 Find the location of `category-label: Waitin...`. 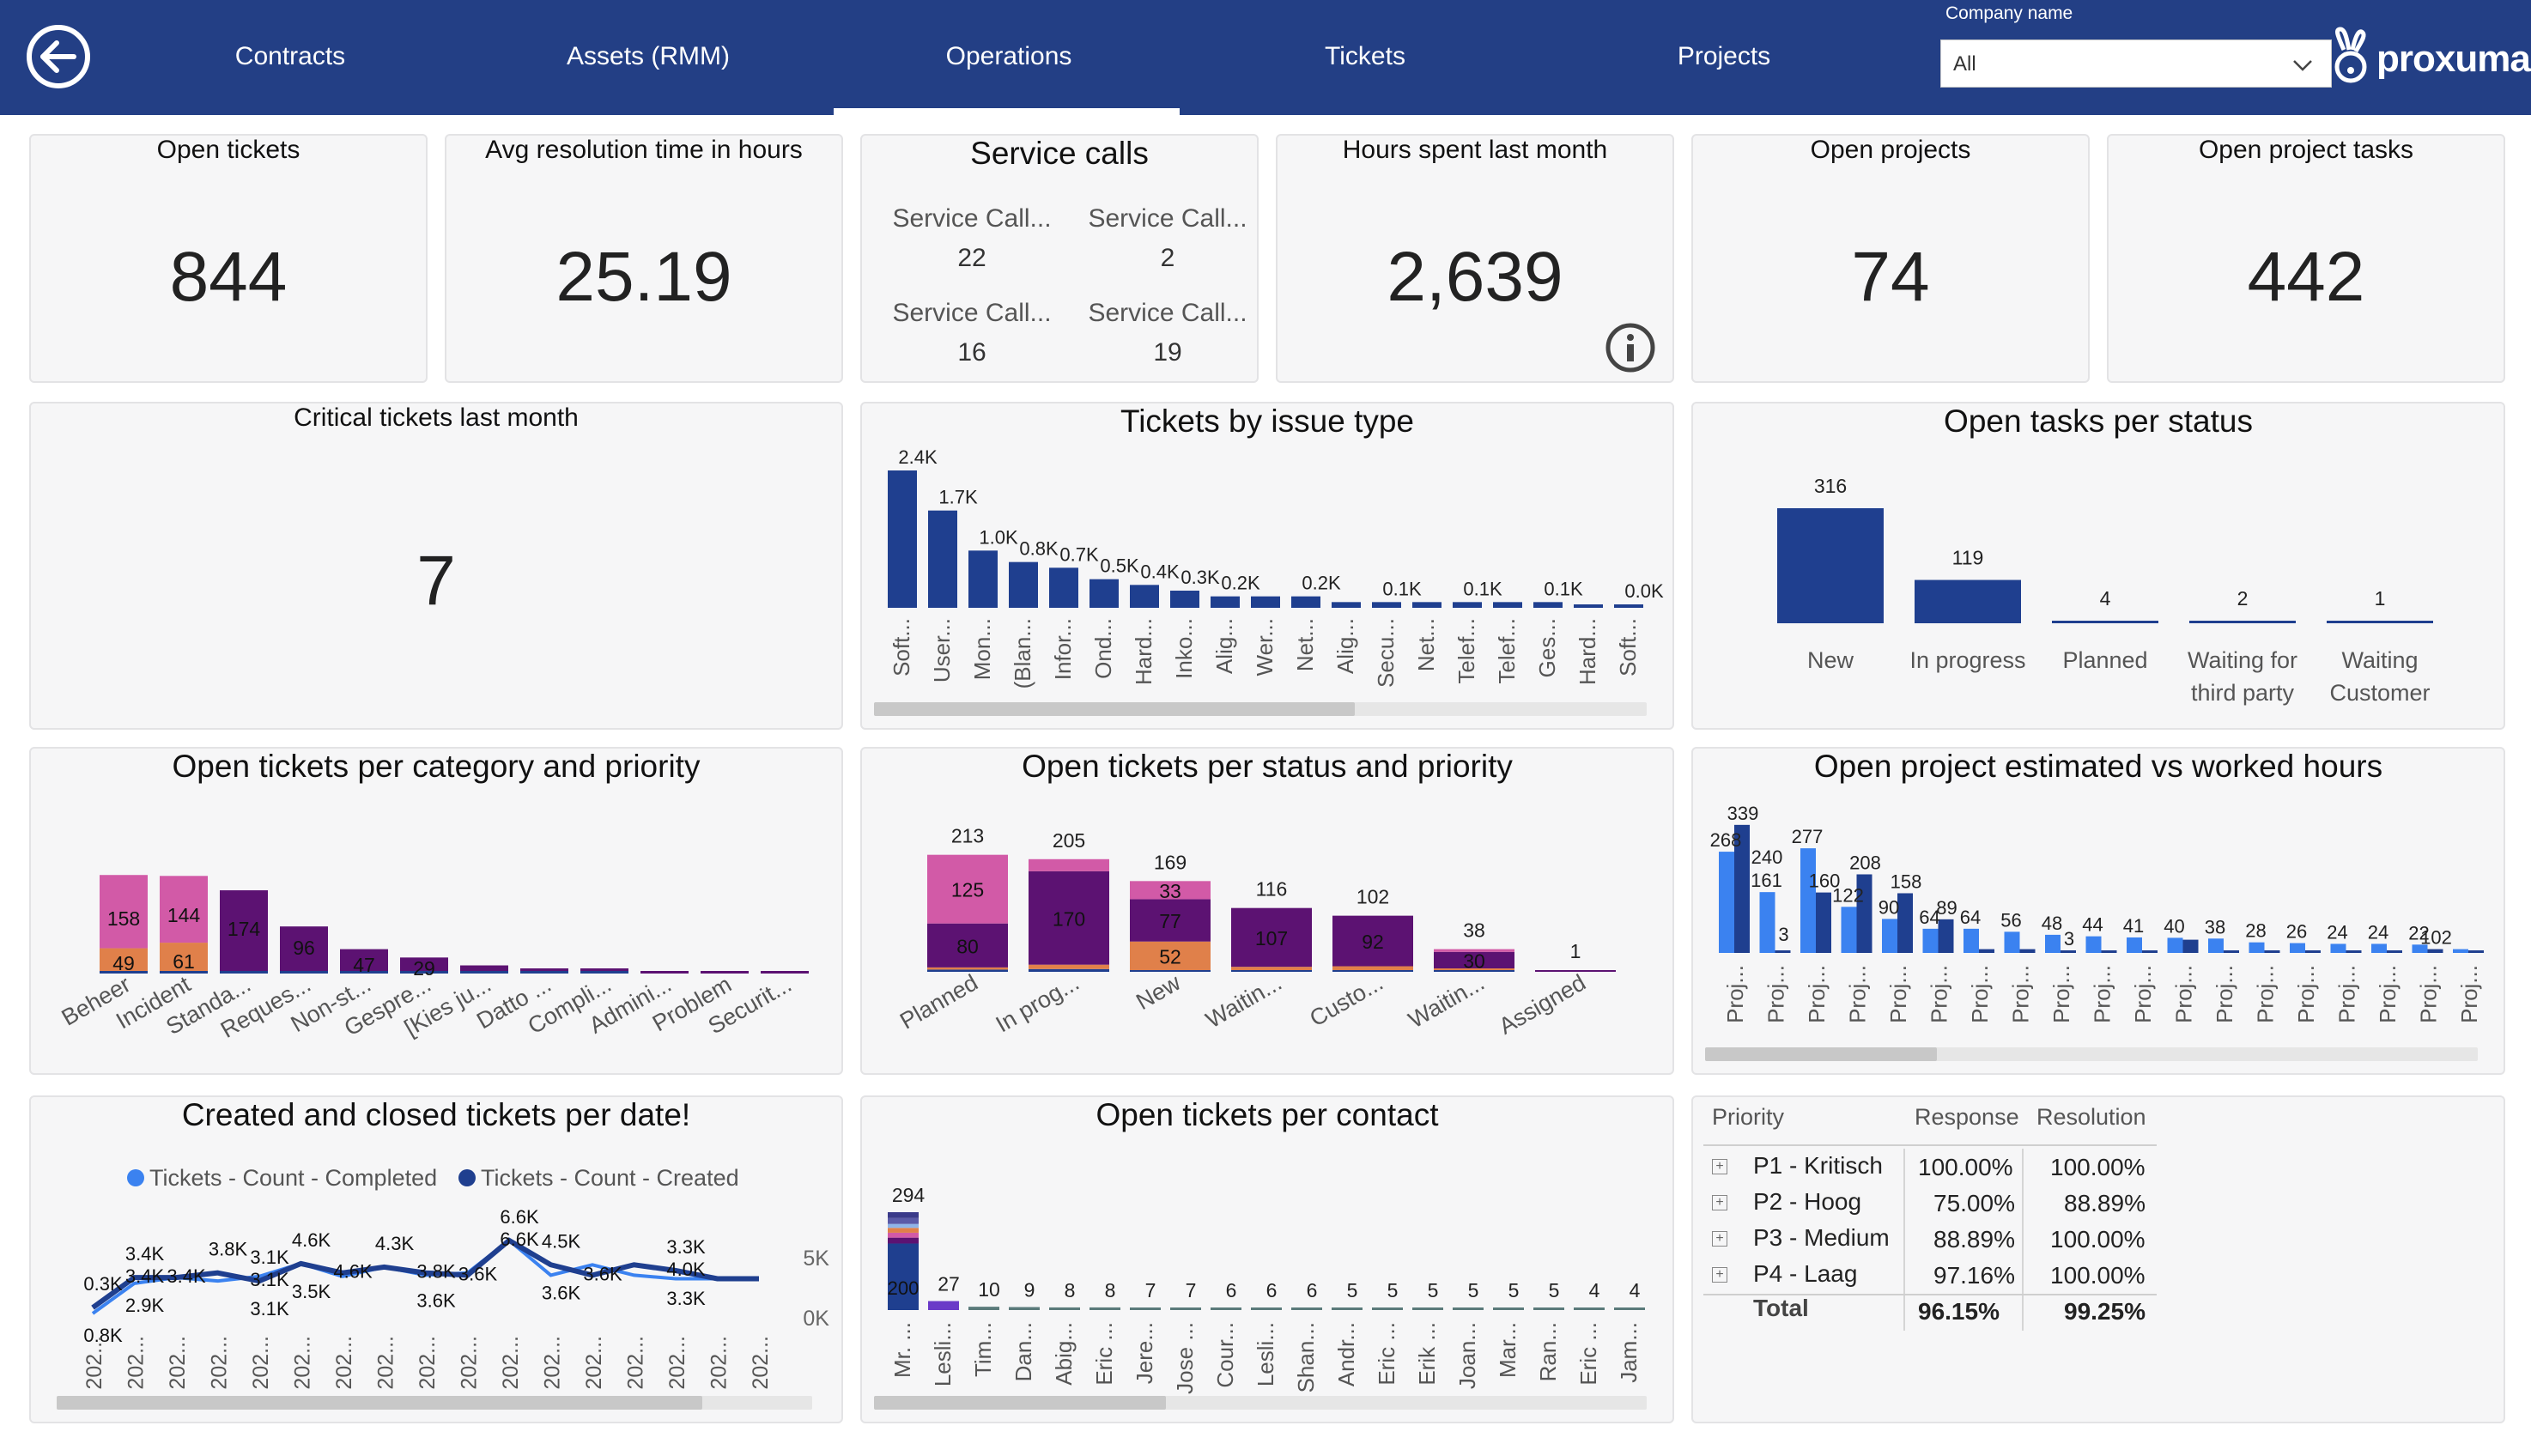

category-label: Waitin... is located at coordinates (1243, 1001).